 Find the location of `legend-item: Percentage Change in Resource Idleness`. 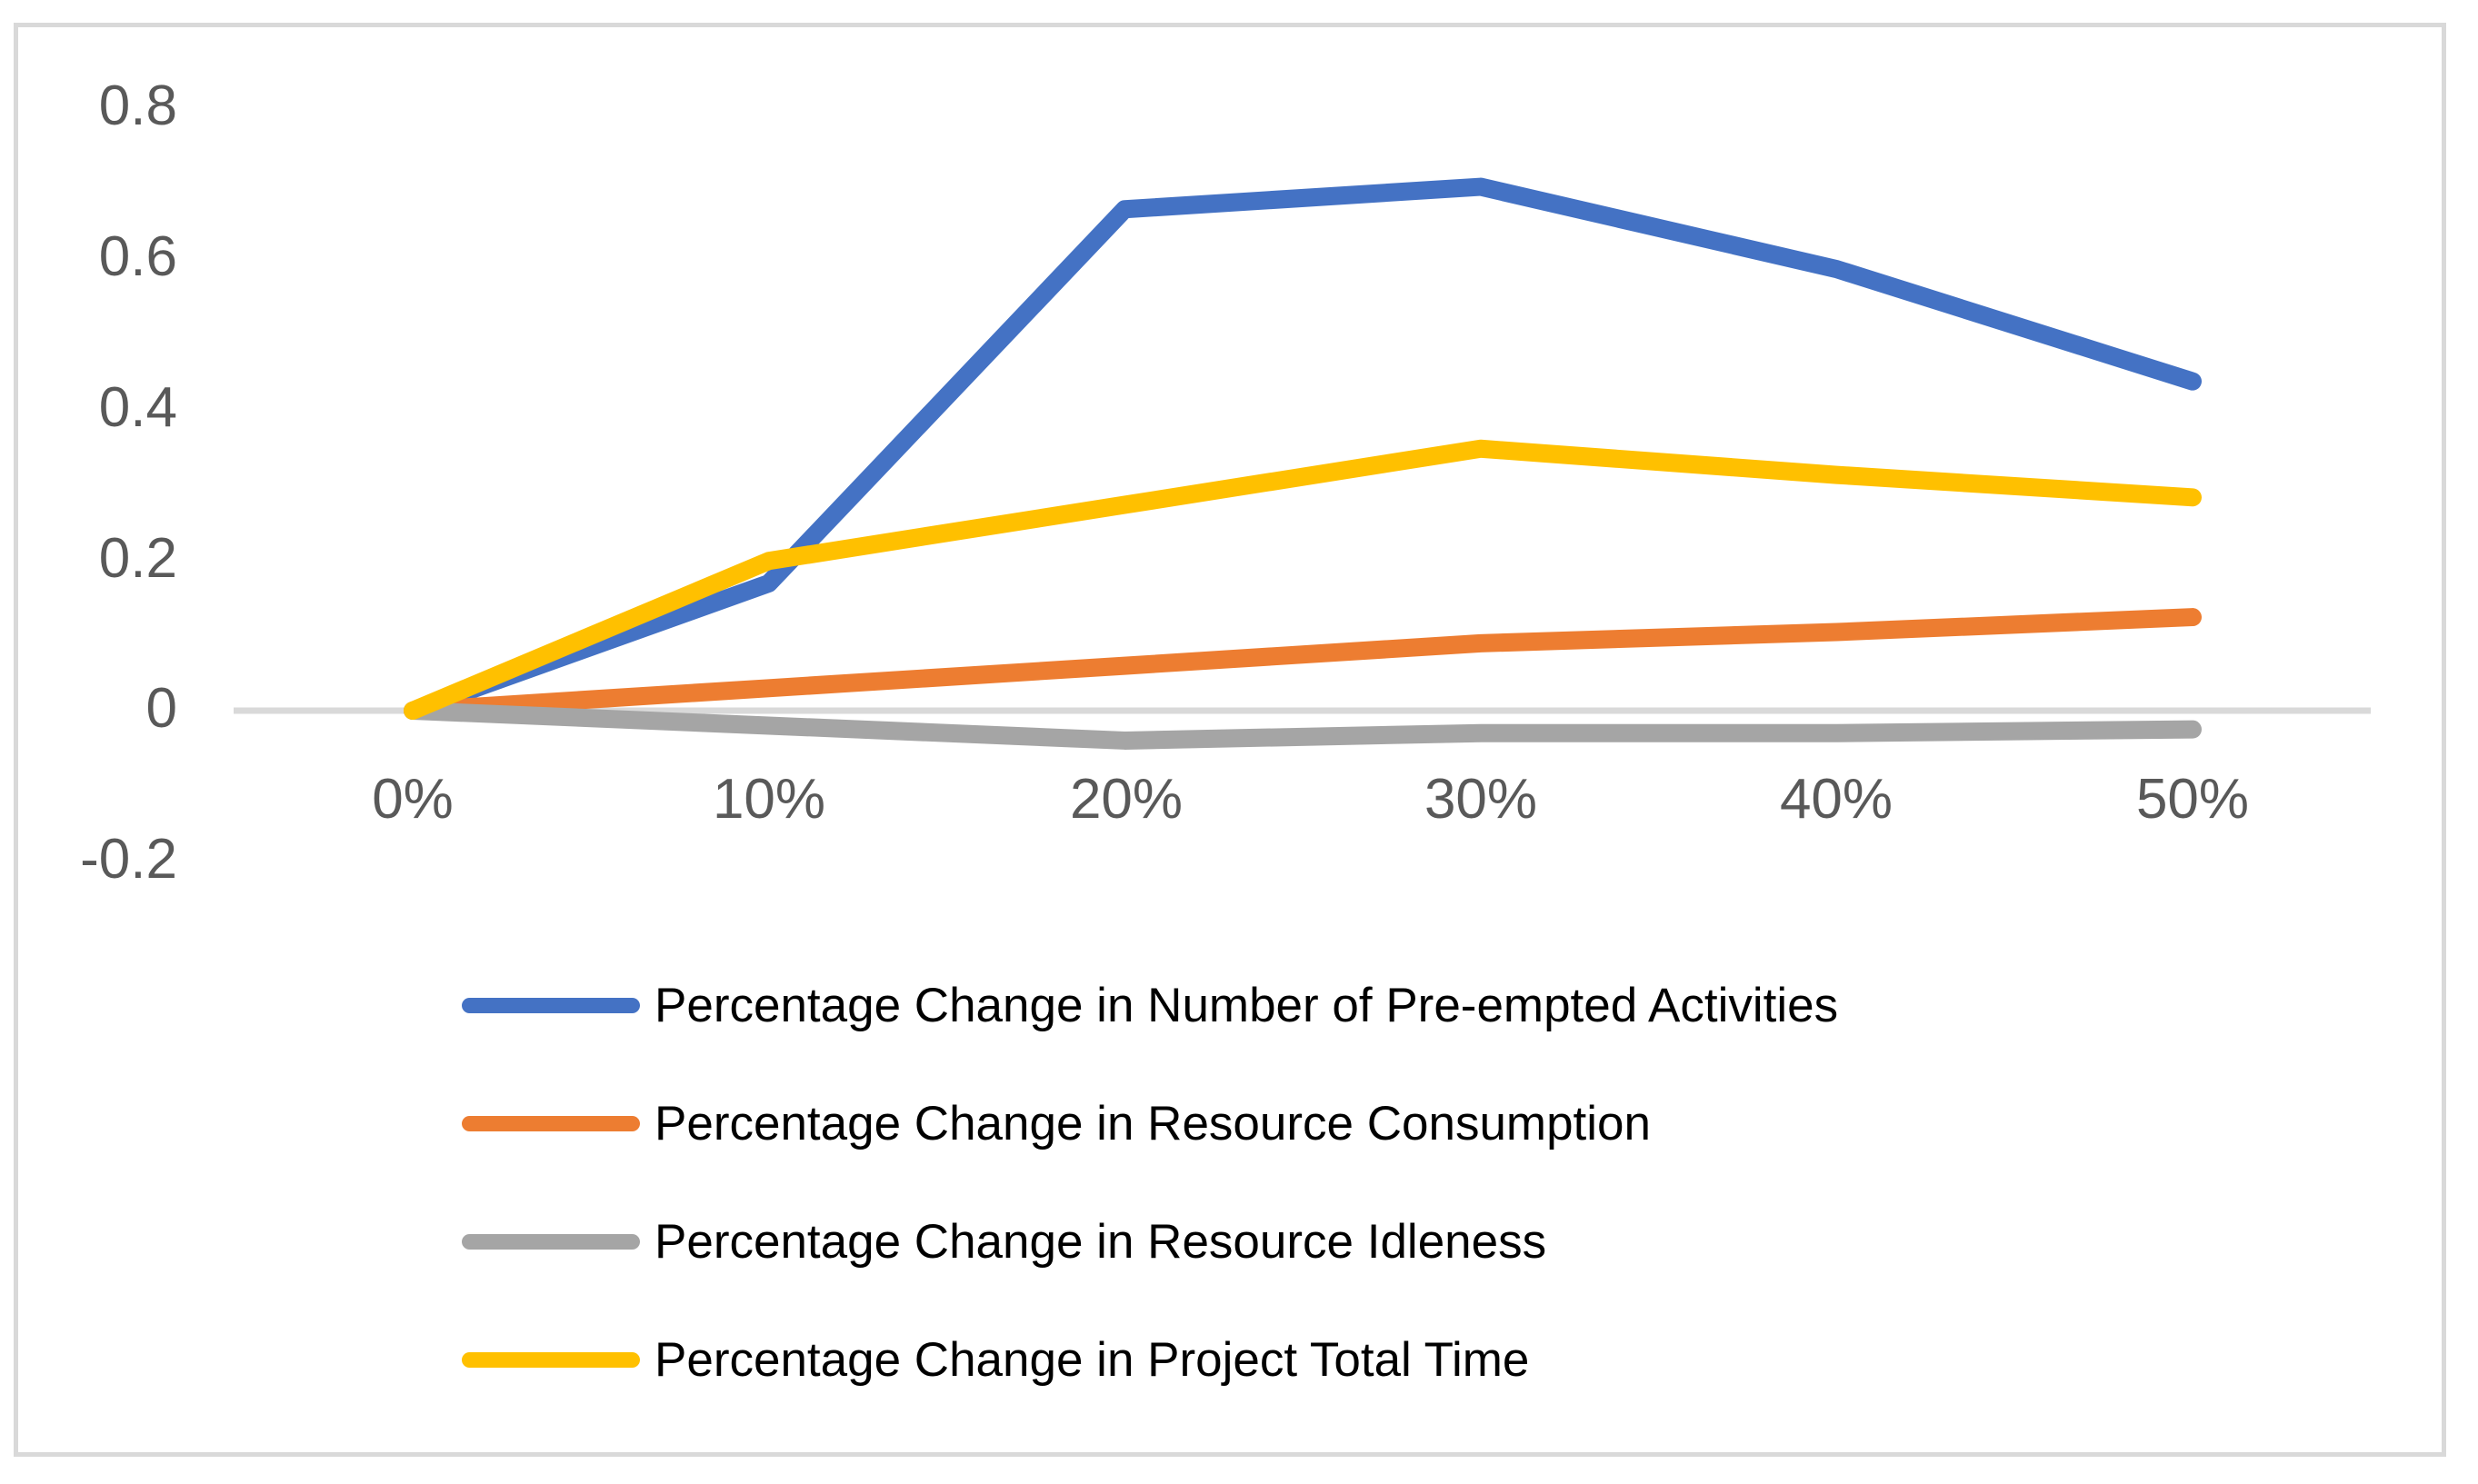

legend-item: Percentage Change in Resource Idleness is located at coordinates (1004, 1242).